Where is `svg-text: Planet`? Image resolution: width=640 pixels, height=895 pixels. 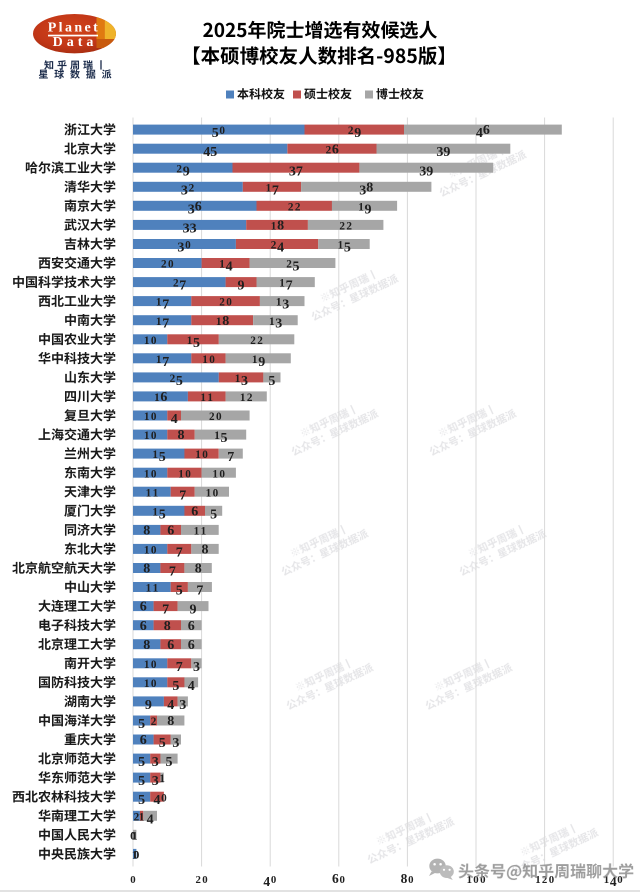
svg-text: Planet is located at coordinates (74, 28).